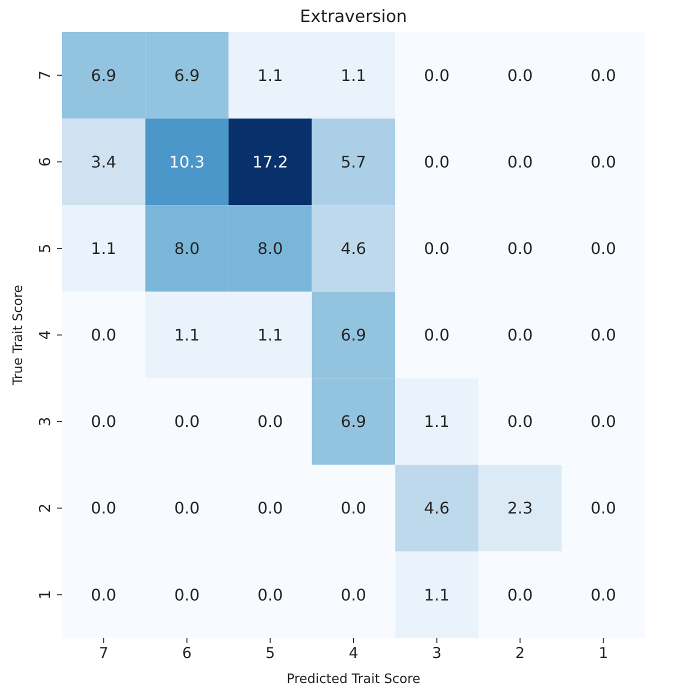 The image size is (681, 689). Describe the element at coordinates (45, 75) in the screenshot. I see `y-tick-label: 7` at that location.